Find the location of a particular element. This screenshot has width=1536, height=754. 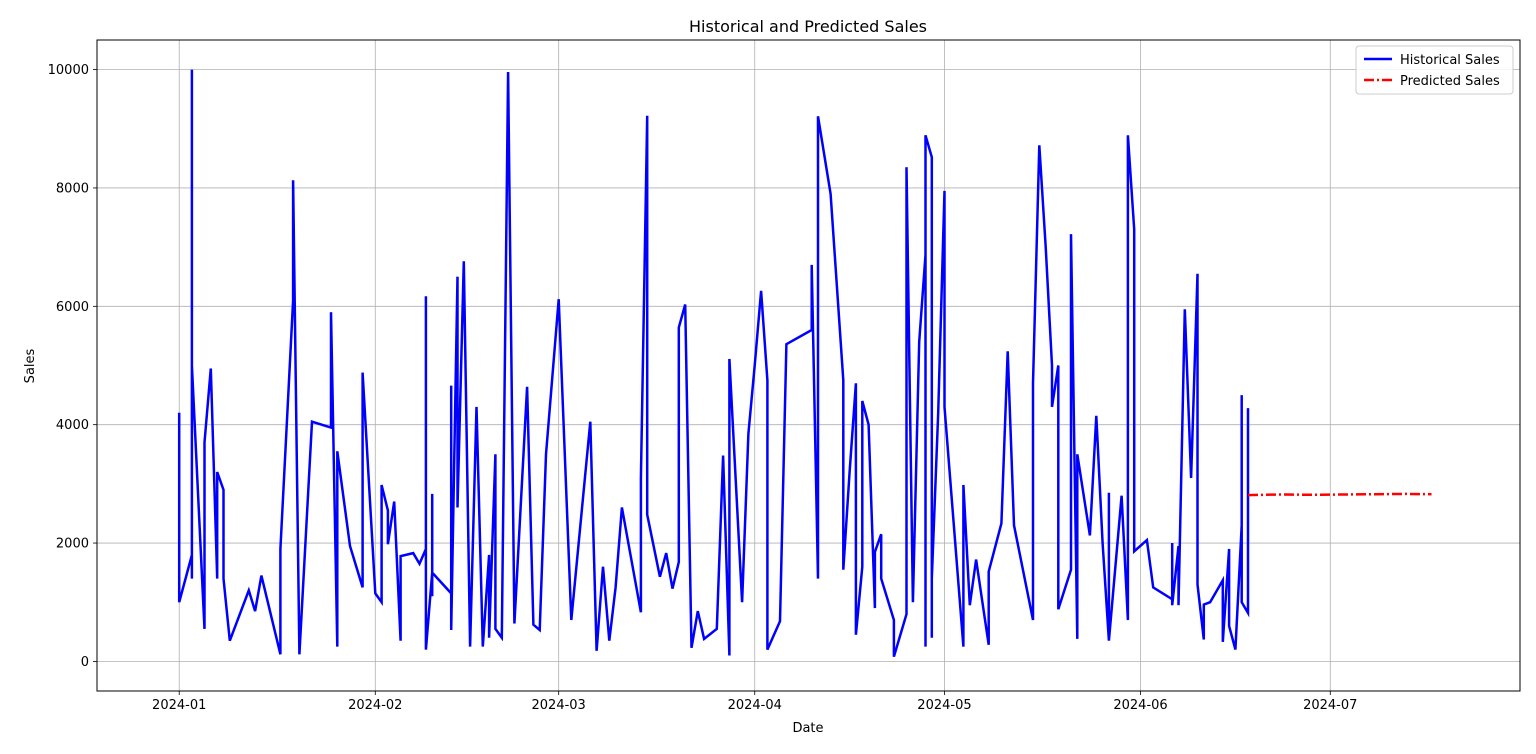

x-tick-label: 2024-05 is located at coordinates (944, 705).